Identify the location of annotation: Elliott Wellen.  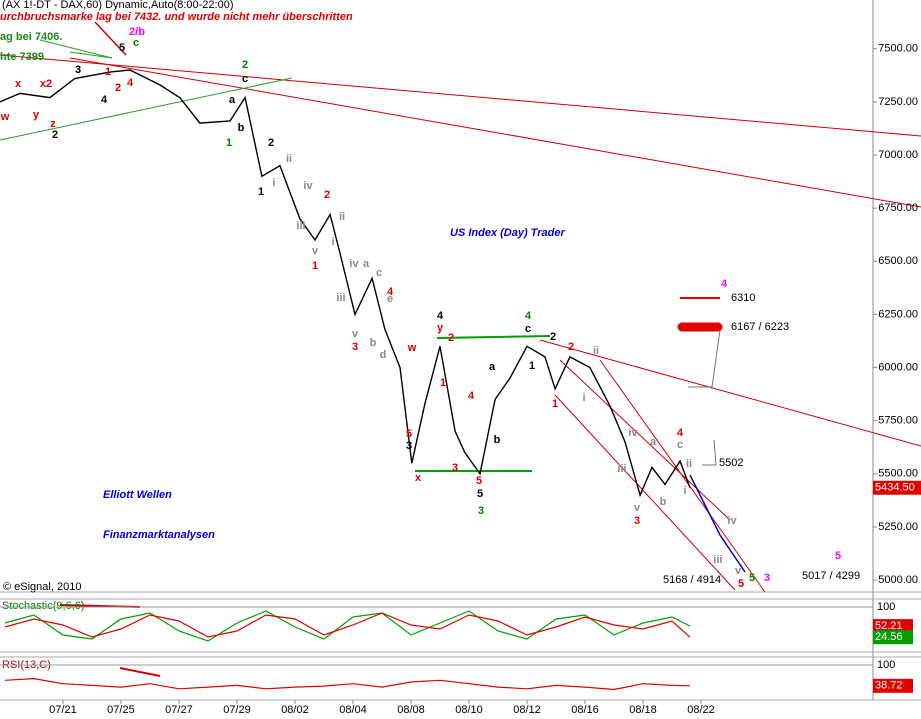
(137, 495).